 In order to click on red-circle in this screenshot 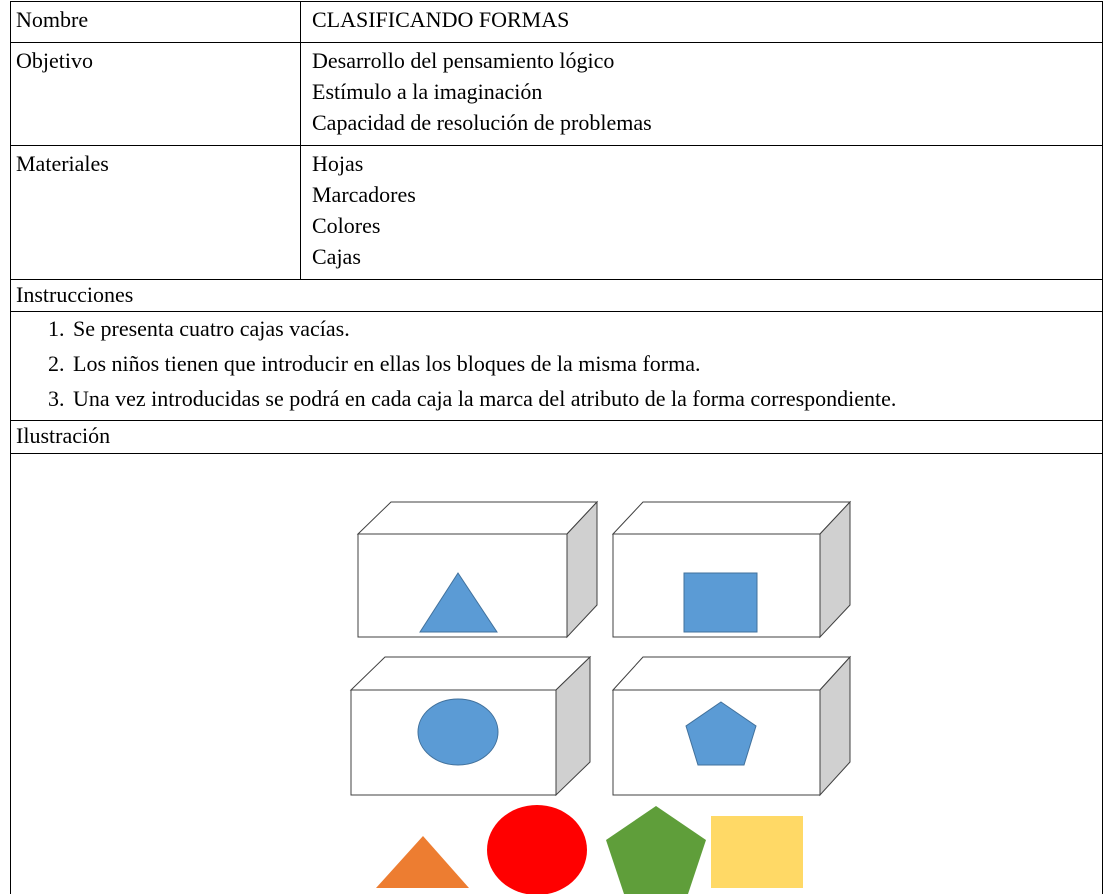, I will do `click(537, 849)`.